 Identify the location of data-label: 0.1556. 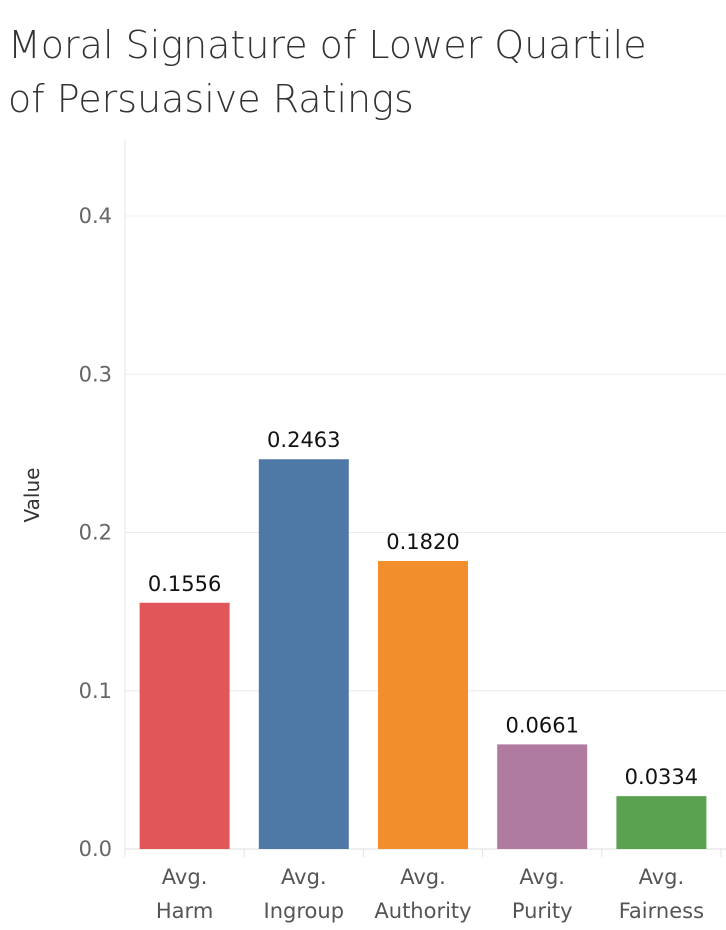
(184, 584).